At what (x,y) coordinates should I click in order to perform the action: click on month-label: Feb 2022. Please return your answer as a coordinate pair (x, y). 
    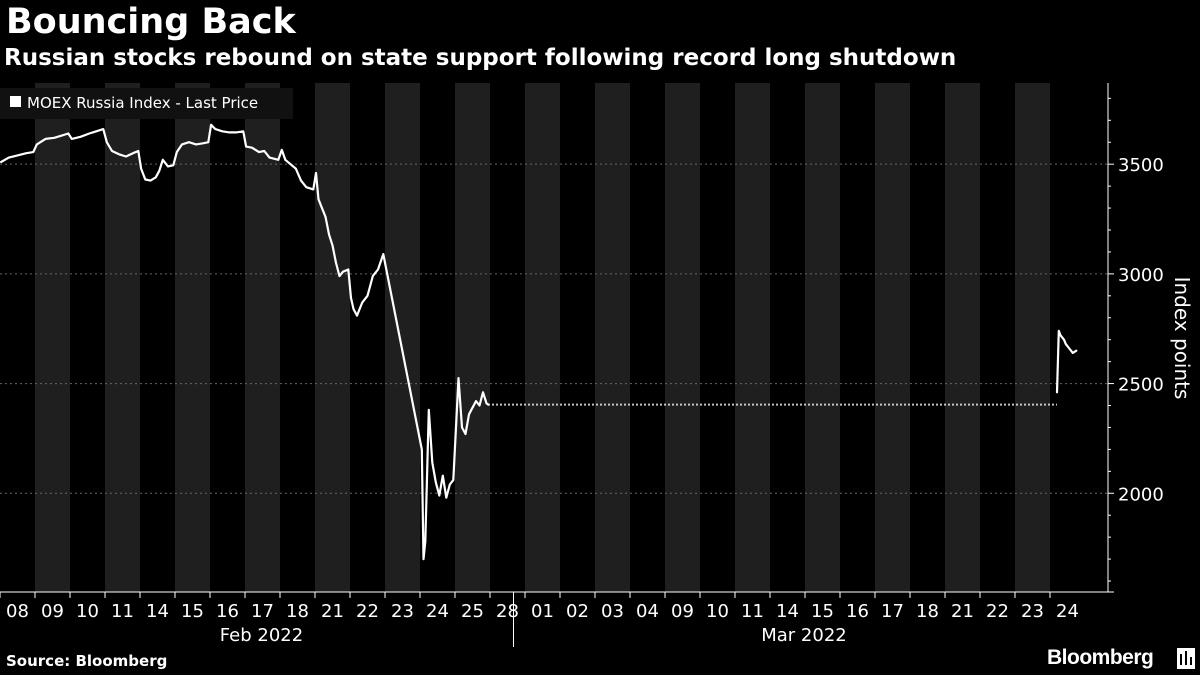
    Looking at the image, I should click on (261, 635).